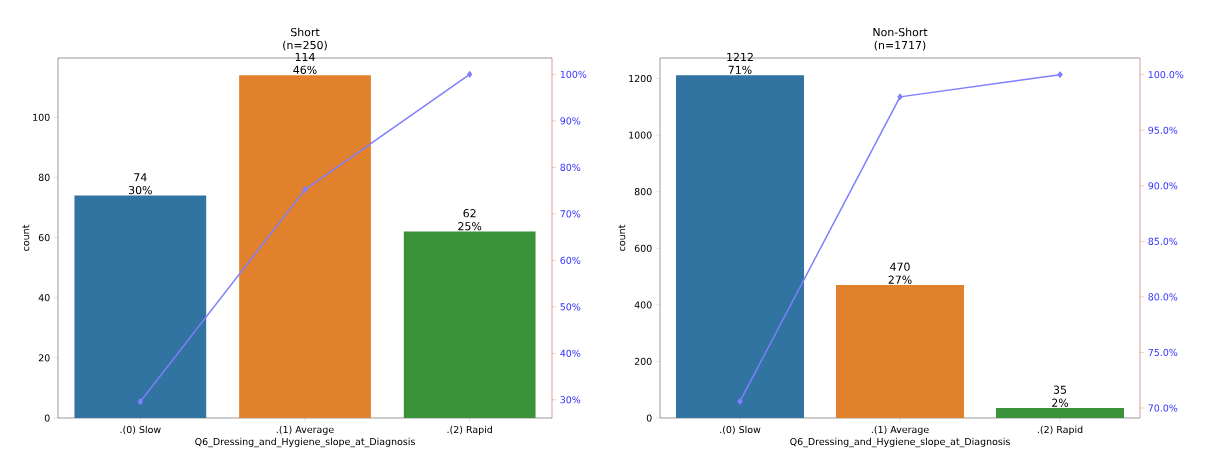 The height and width of the screenshot is (466, 1208). I want to click on chart-title: Non-Short, so click(900, 32).